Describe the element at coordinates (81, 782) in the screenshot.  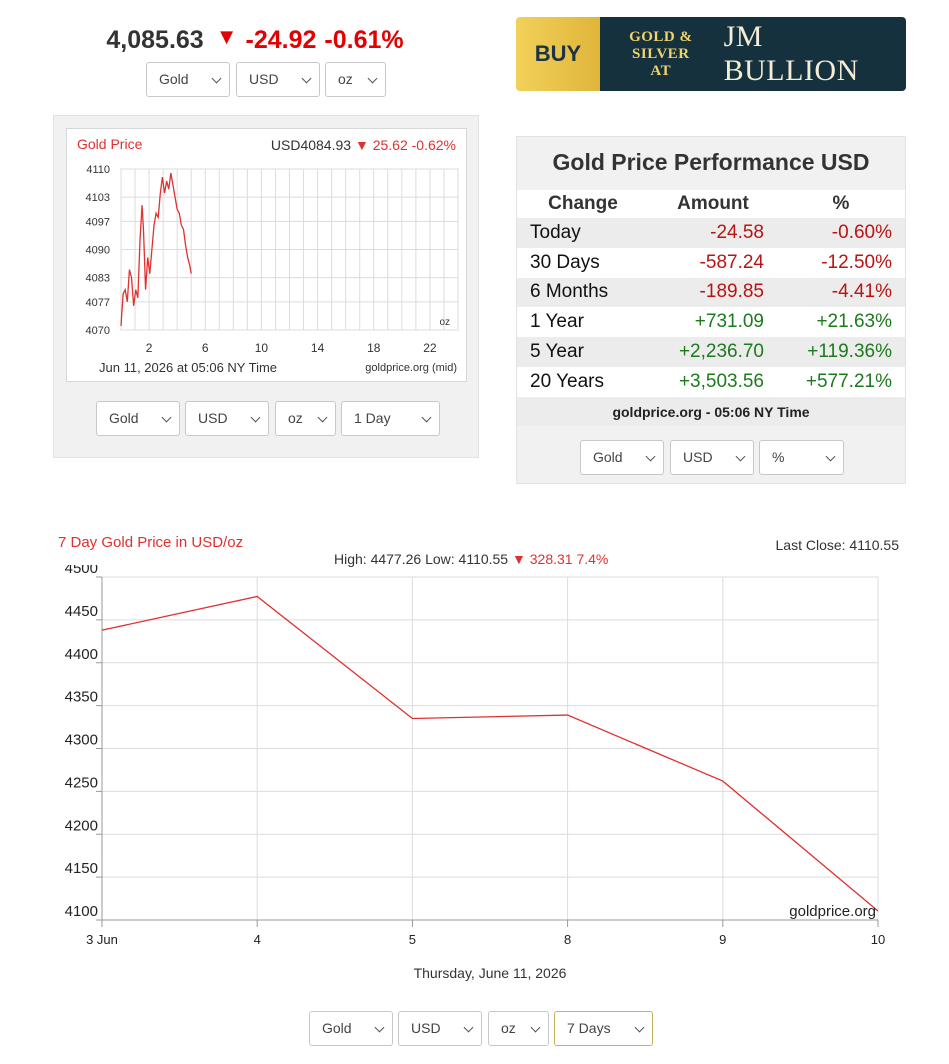
I see `y-tick-label: 4250` at that location.